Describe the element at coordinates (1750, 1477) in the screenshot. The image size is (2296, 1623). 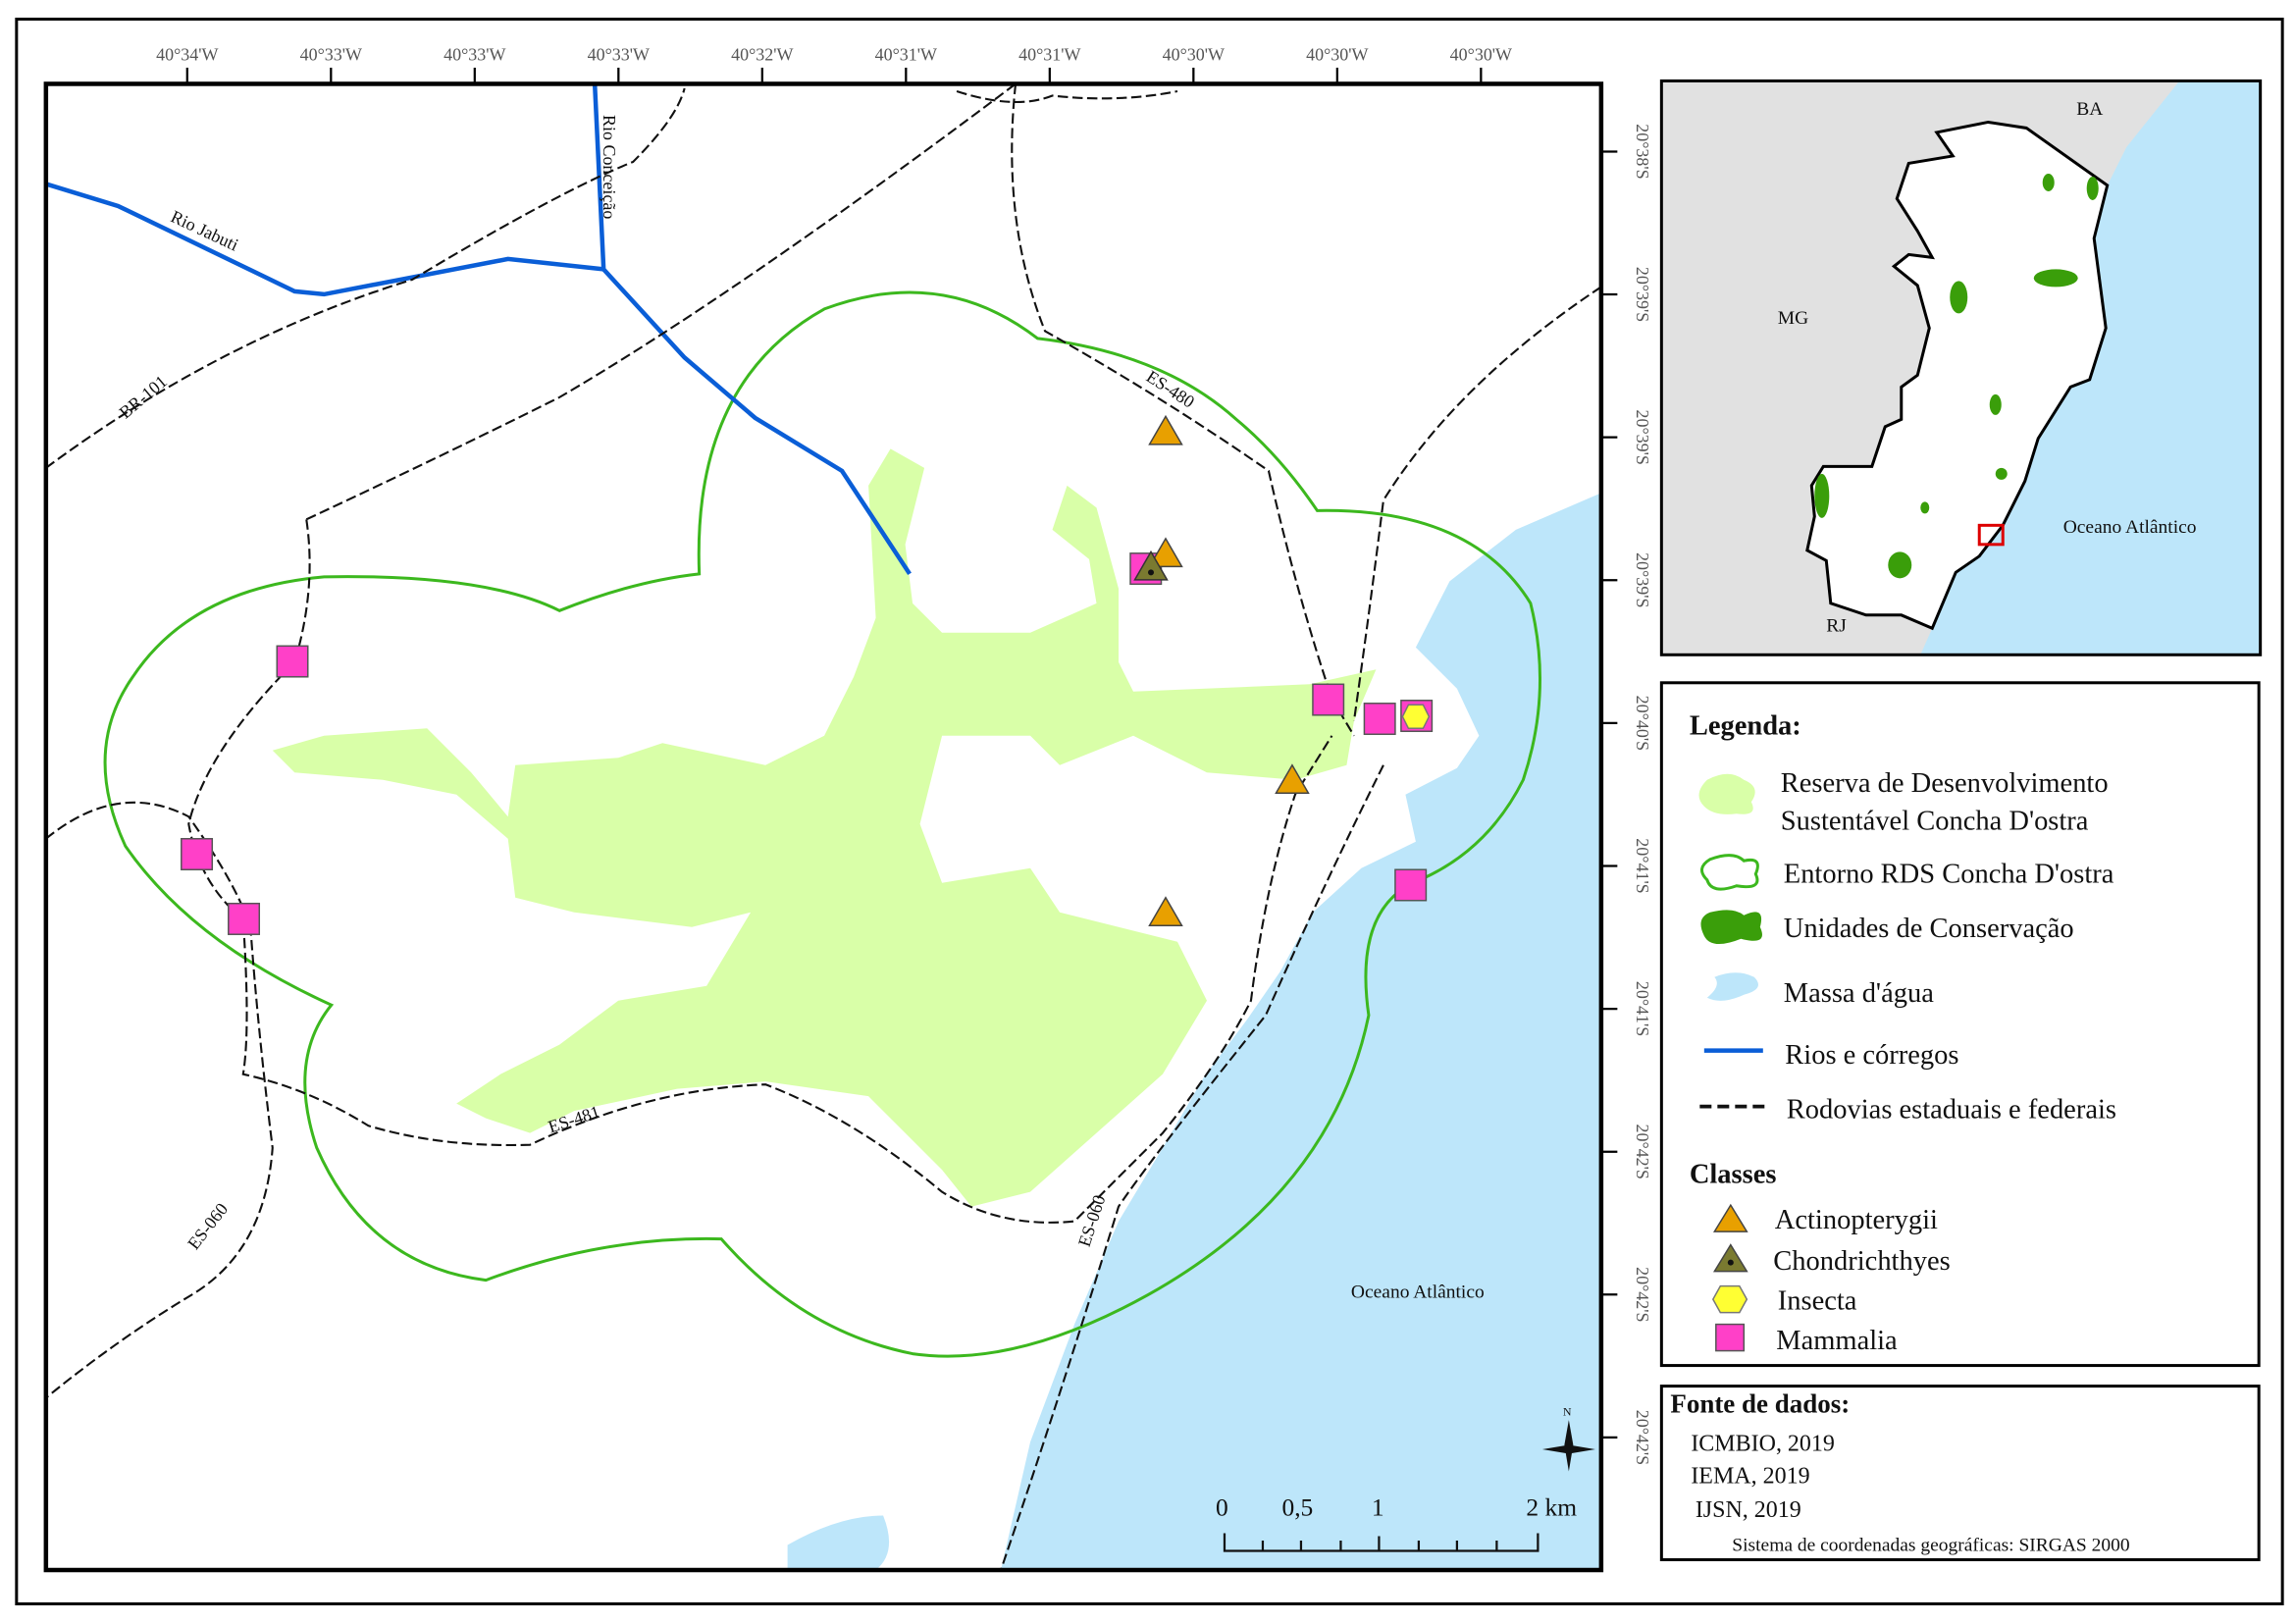
I see `source-item: IEMA, 2019` at that location.